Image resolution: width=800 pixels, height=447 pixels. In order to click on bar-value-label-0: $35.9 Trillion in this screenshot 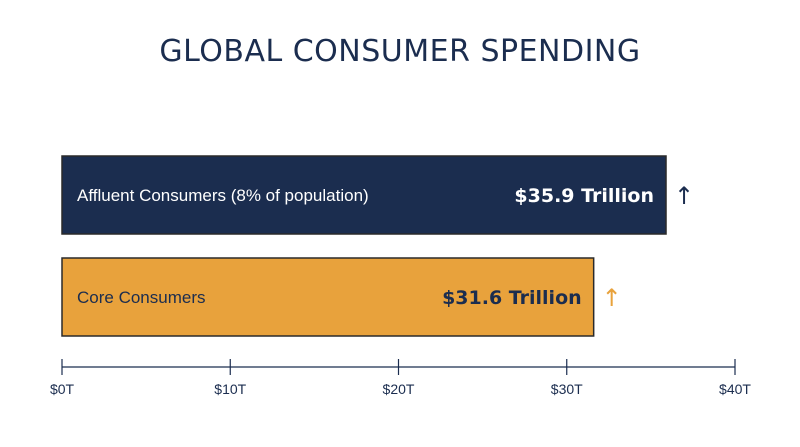, I will do `click(584, 196)`.